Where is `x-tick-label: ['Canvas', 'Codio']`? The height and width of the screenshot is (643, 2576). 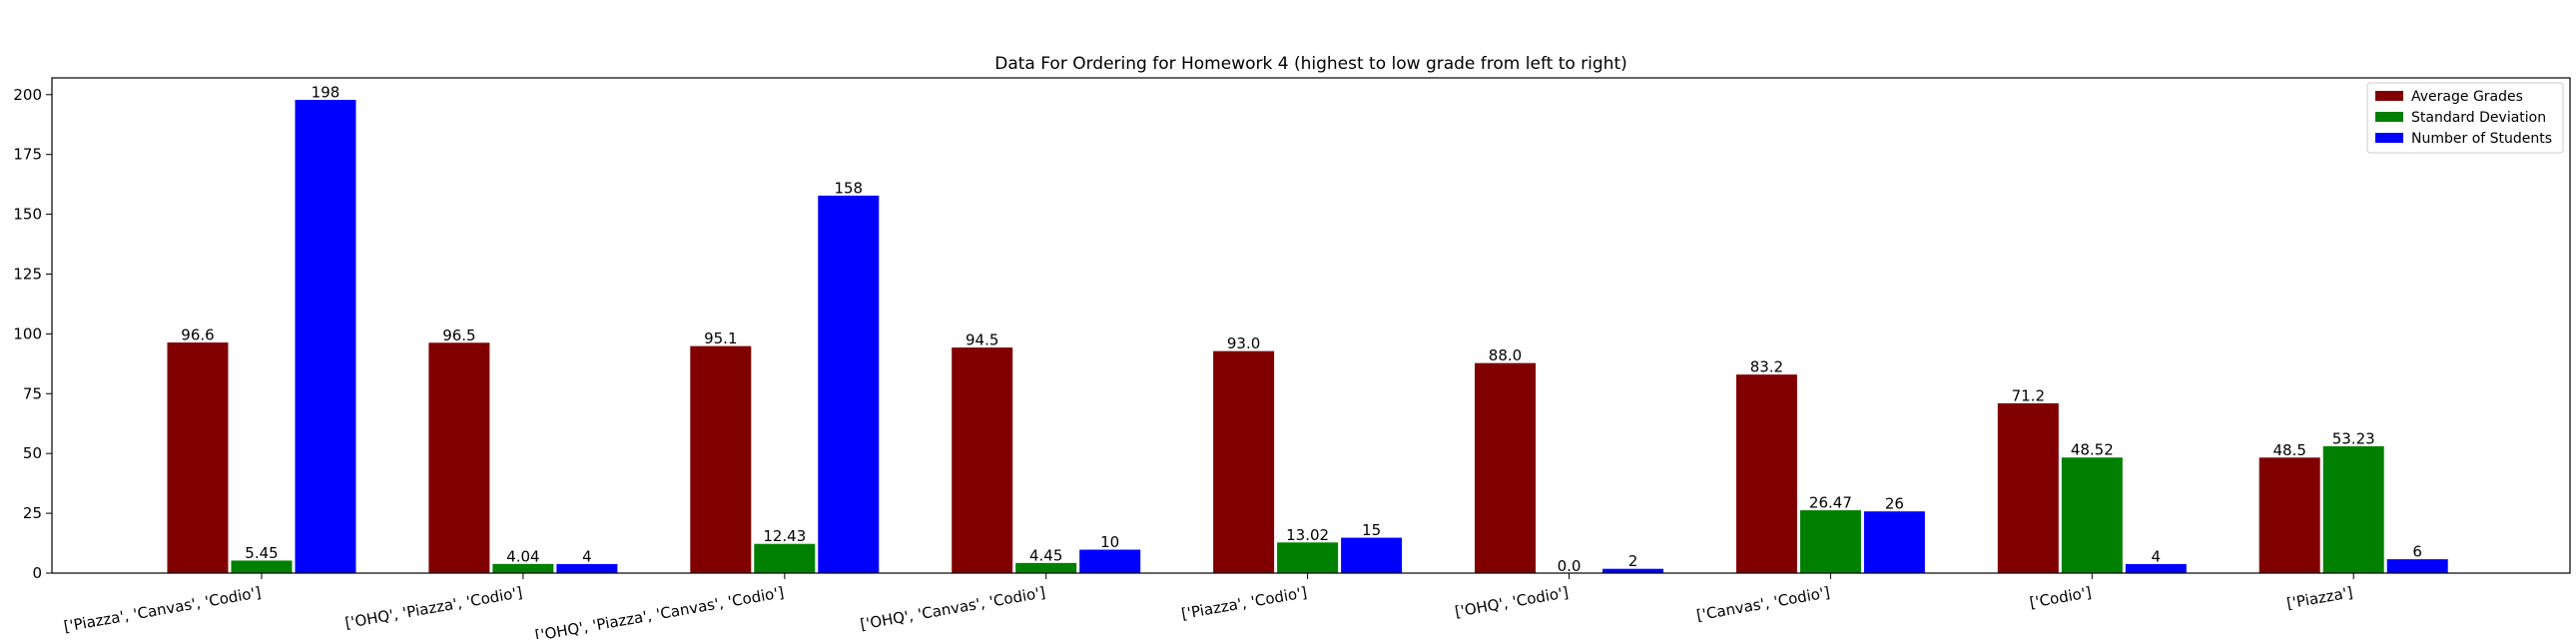 x-tick-label: ['Canvas', 'Codio'] is located at coordinates (1763, 604).